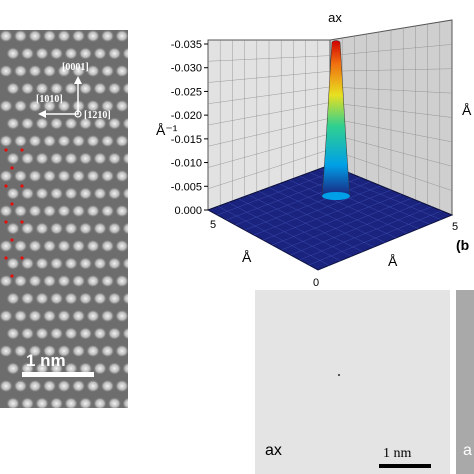  Describe the element at coordinates (186, 116) in the screenshot. I see `z-tick-label: -0.020` at that location.